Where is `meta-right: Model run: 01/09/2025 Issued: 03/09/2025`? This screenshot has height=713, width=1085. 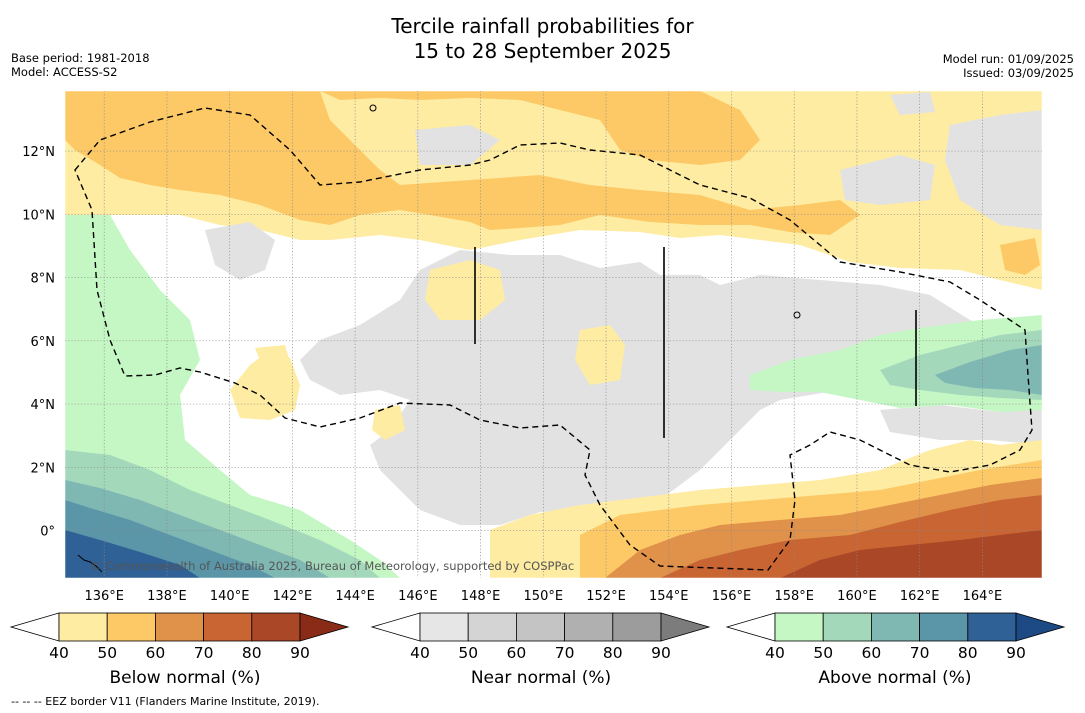
meta-right: Model run: 01/09/2025 Issued: 03/09/2025 is located at coordinates (1008, 66).